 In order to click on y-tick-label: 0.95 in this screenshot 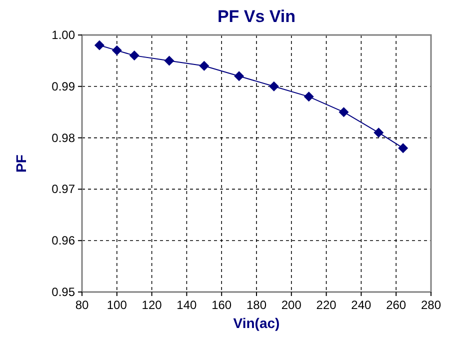, I will do `click(64, 292)`.